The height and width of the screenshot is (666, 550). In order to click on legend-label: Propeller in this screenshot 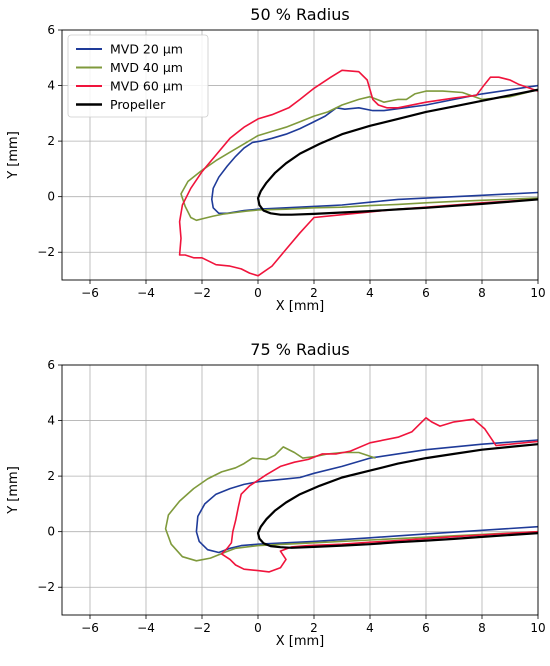, I will do `click(138, 104)`.